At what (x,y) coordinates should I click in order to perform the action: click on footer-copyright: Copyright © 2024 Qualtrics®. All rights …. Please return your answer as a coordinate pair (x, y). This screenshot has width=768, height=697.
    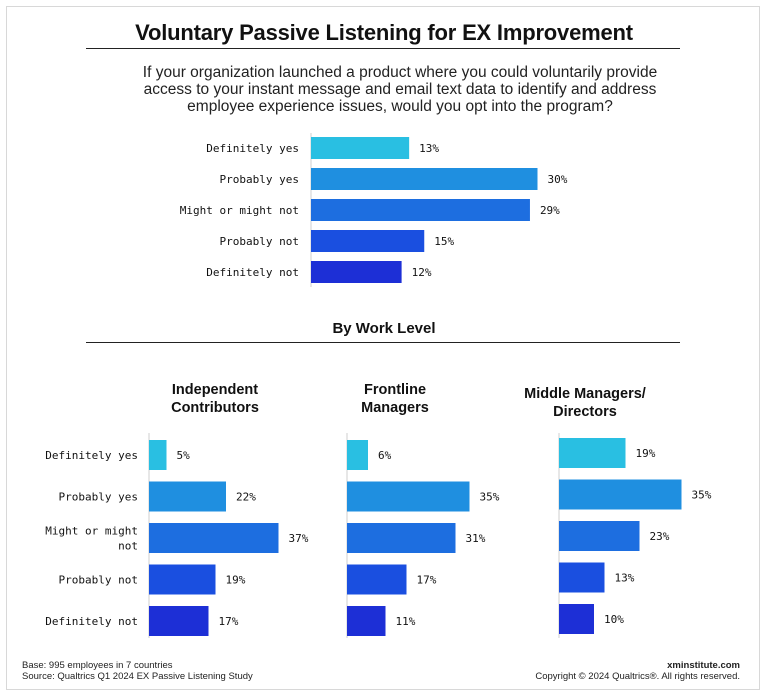
    Looking at the image, I should click on (637, 676).